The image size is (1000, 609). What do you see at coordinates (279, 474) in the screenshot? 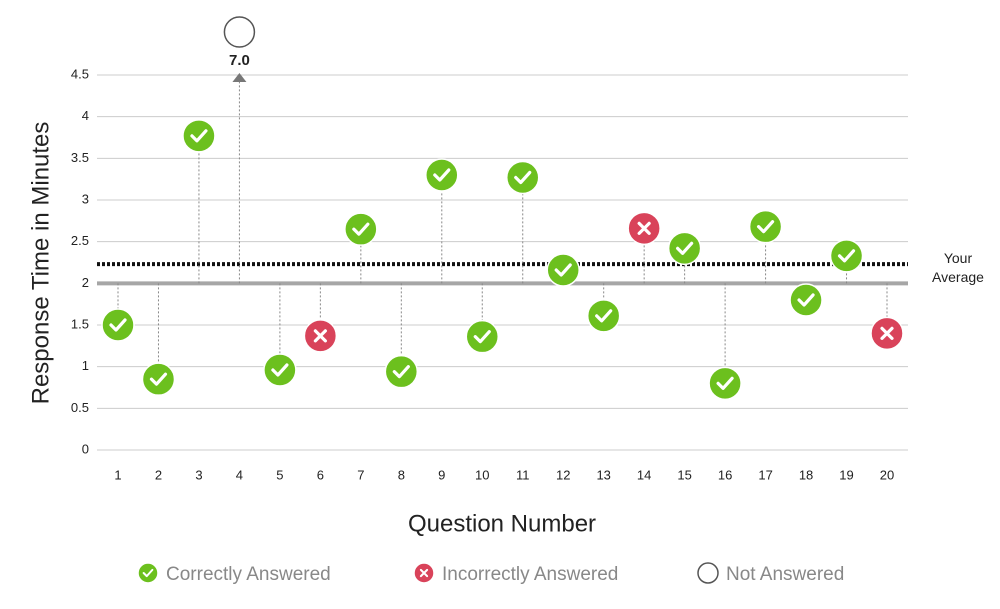
I see `x-tick-label: 5` at bounding box center [279, 474].